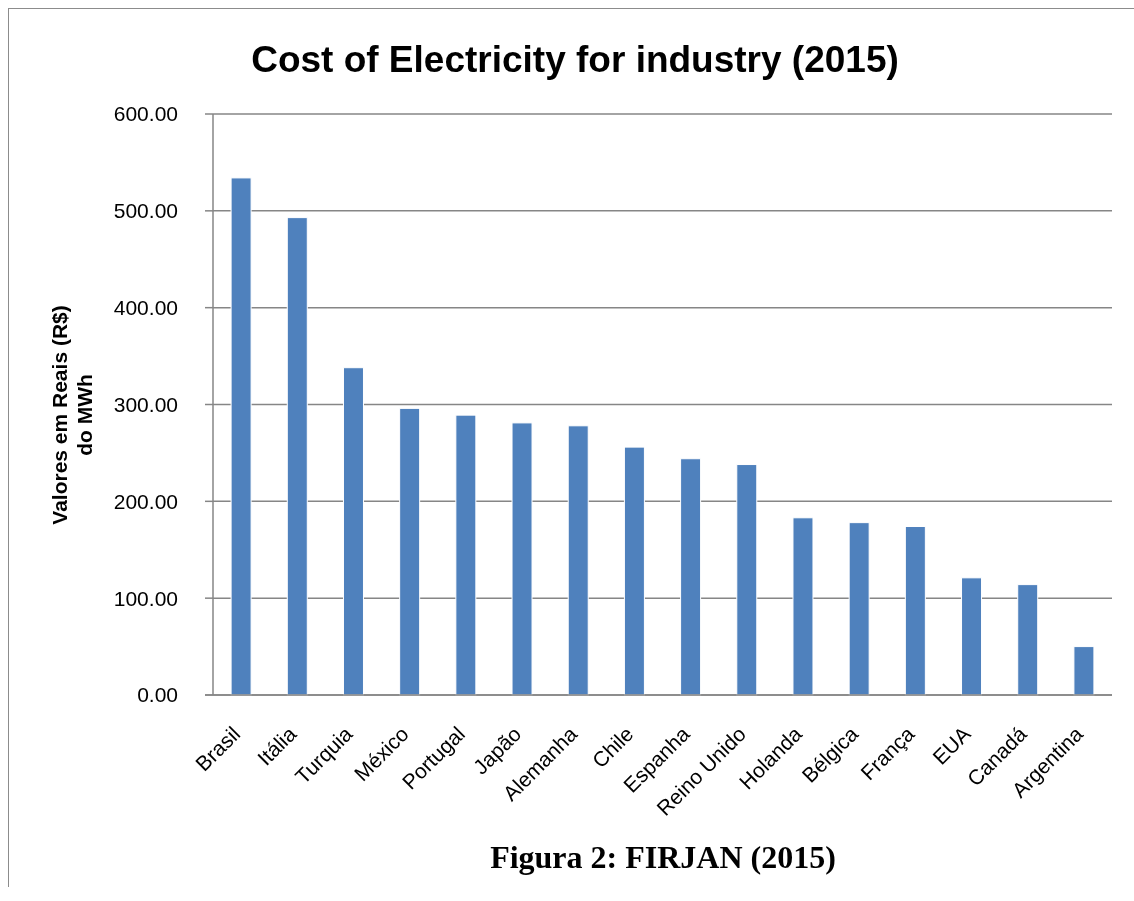  What do you see at coordinates (72, 415) in the screenshot?
I see `y-axis-title: Valores em Reais (R$) do MWh` at bounding box center [72, 415].